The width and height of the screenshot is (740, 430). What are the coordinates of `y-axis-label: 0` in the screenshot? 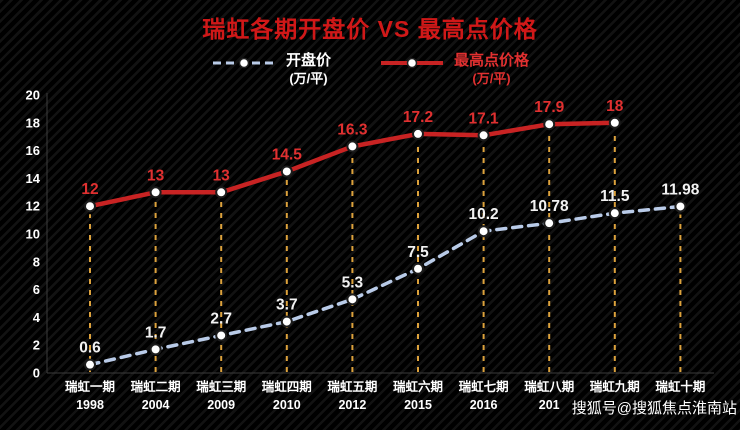 It's located at (36, 373).